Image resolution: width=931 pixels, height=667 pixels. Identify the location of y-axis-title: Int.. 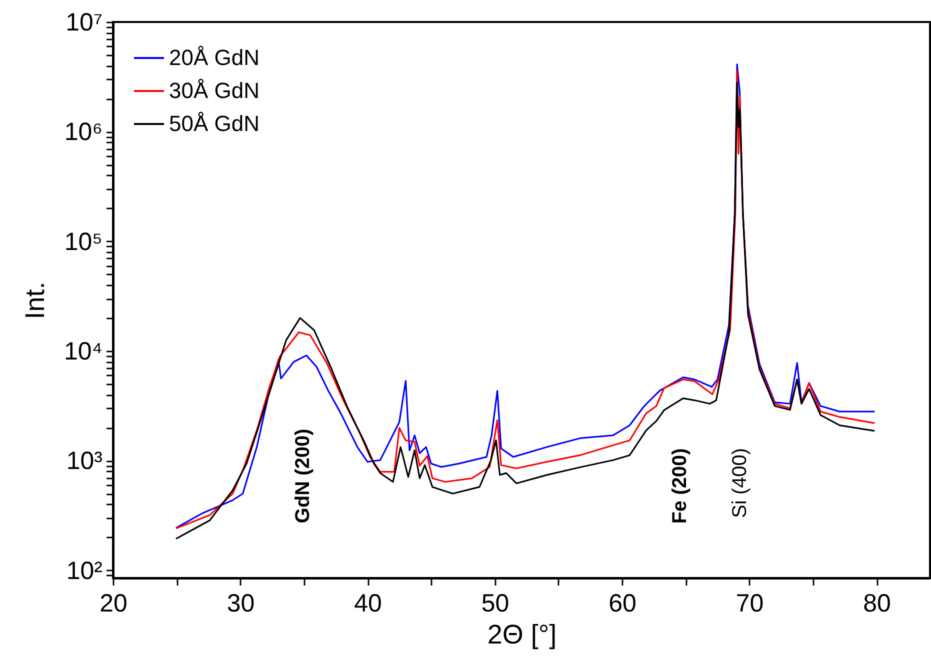
(35, 301).